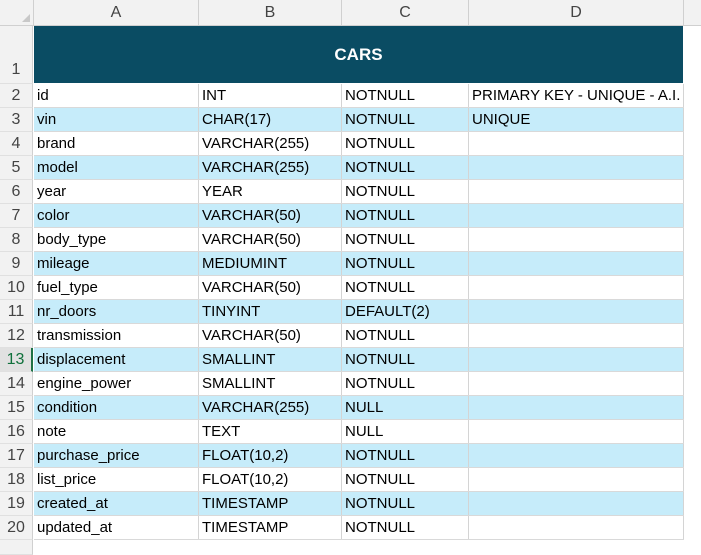 The height and width of the screenshot is (555, 701). What do you see at coordinates (16, 144) in the screenshot?
I see `row-header-4: 4` at bounding box center [16, 144].